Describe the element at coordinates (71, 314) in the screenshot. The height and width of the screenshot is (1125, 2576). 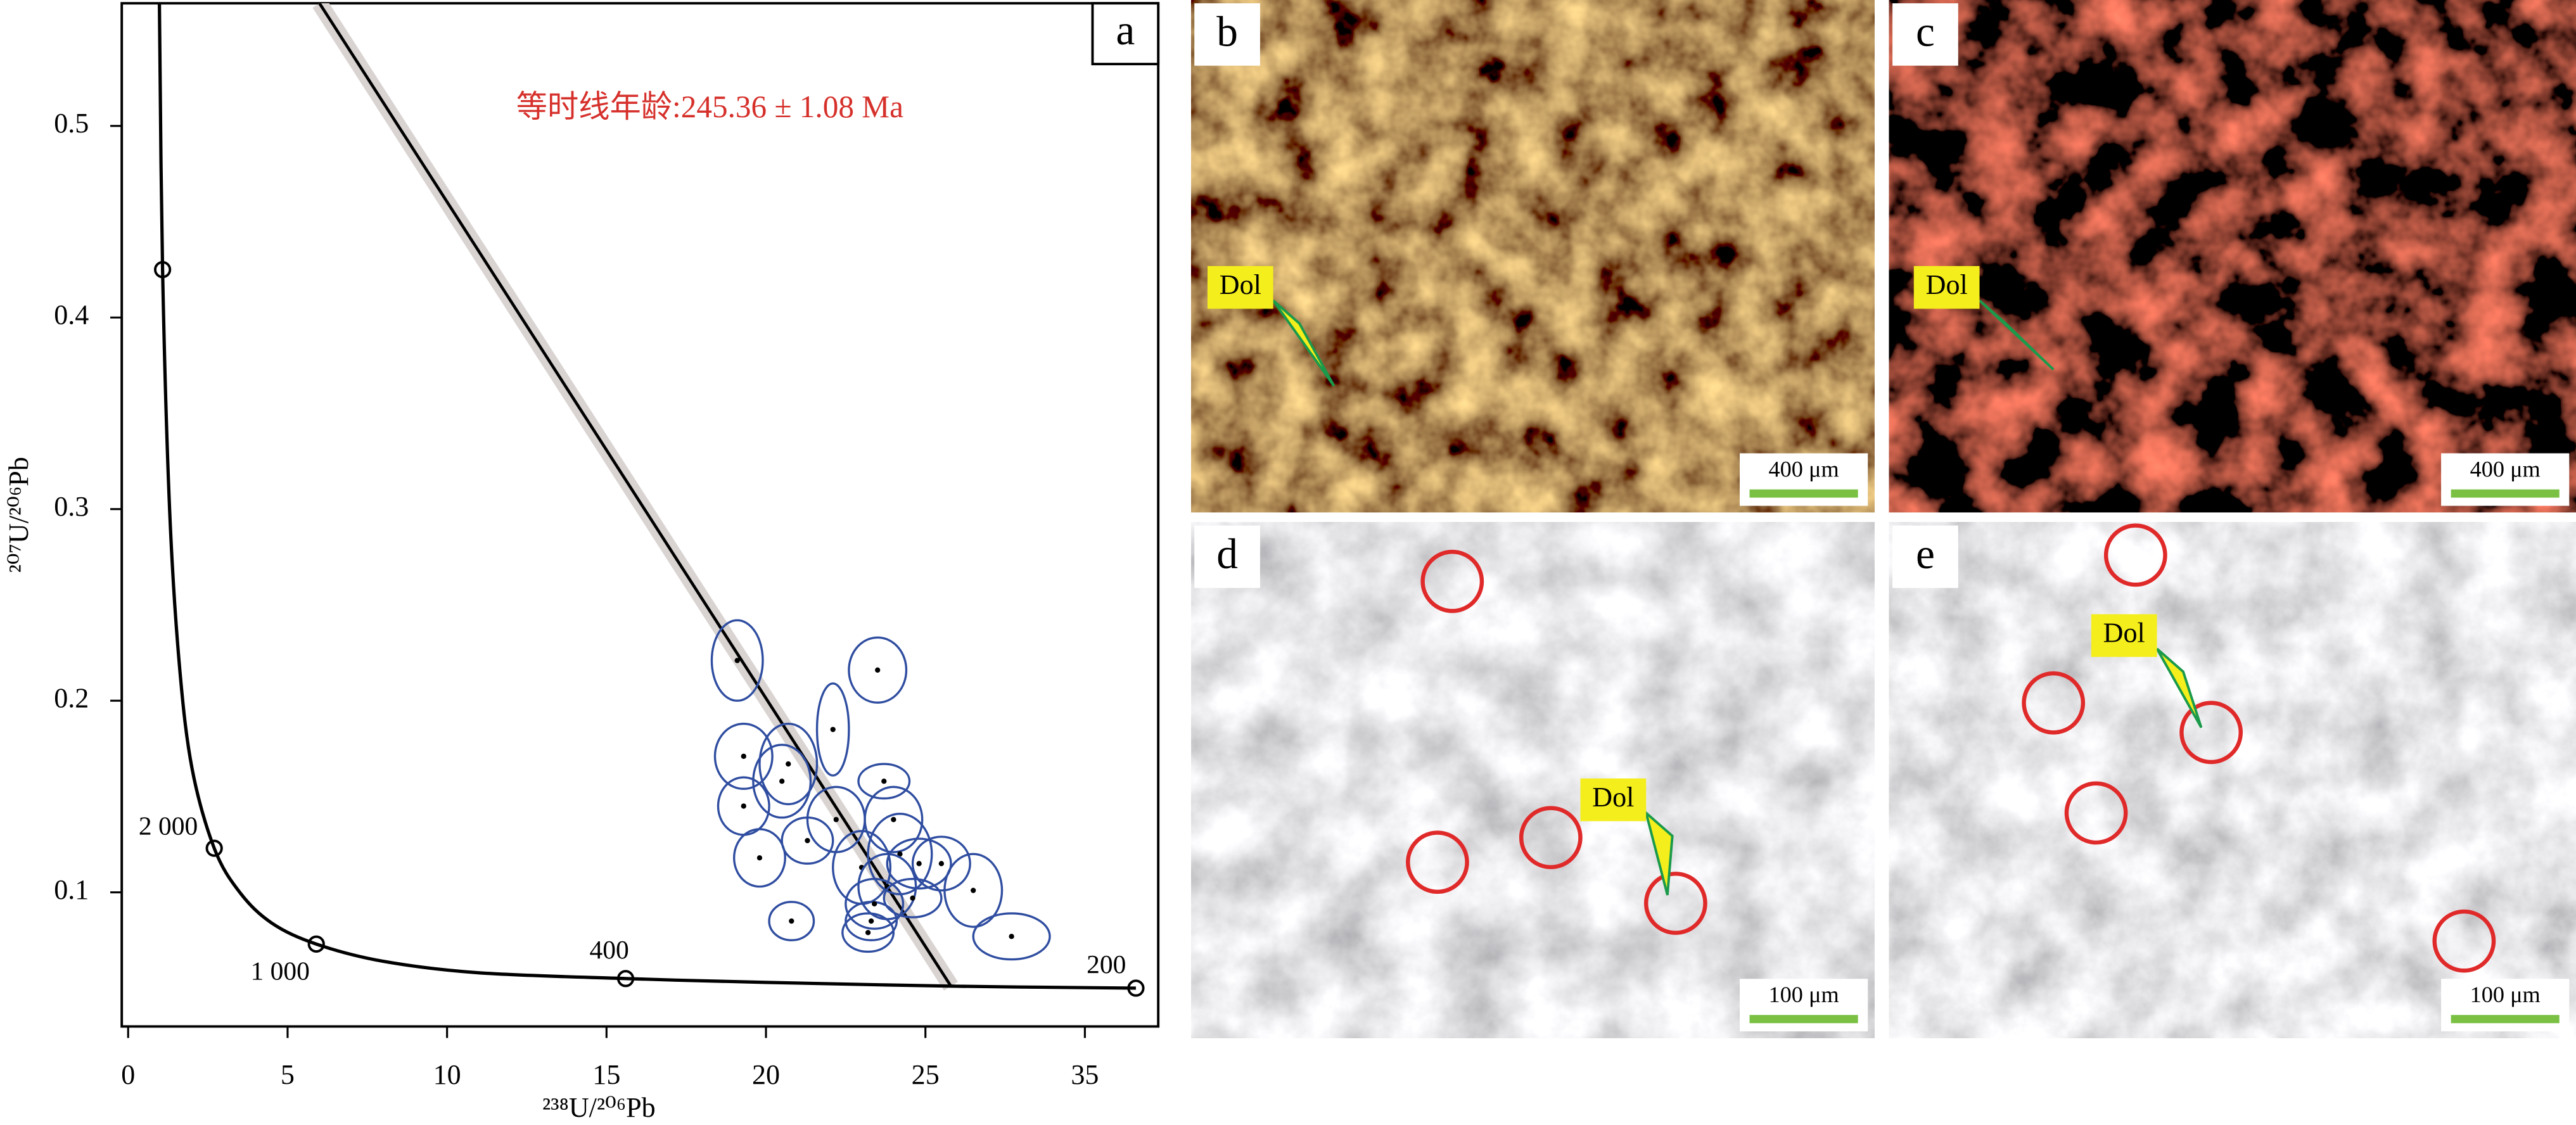
I see `y-tick-label: 0.4` at that location.